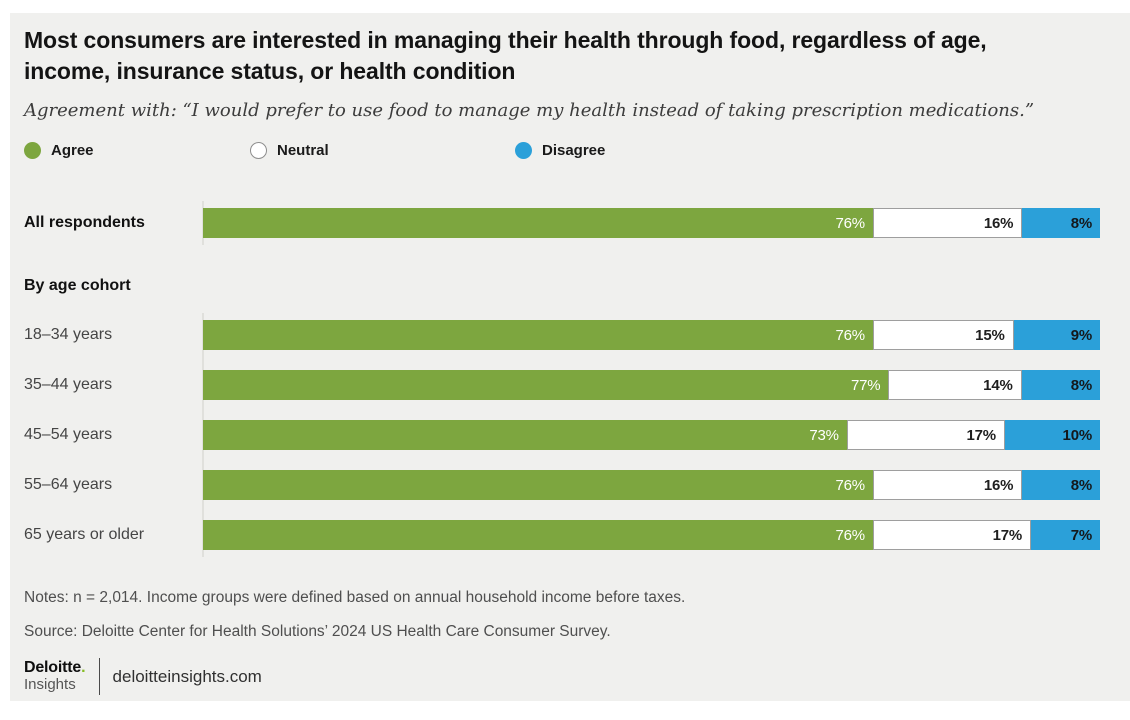 This screenshot has width=1130, height=720. Describe the element at coordinates (258, 150) in the screenshot. I see `neutral-legend-dot-icon` at that location.